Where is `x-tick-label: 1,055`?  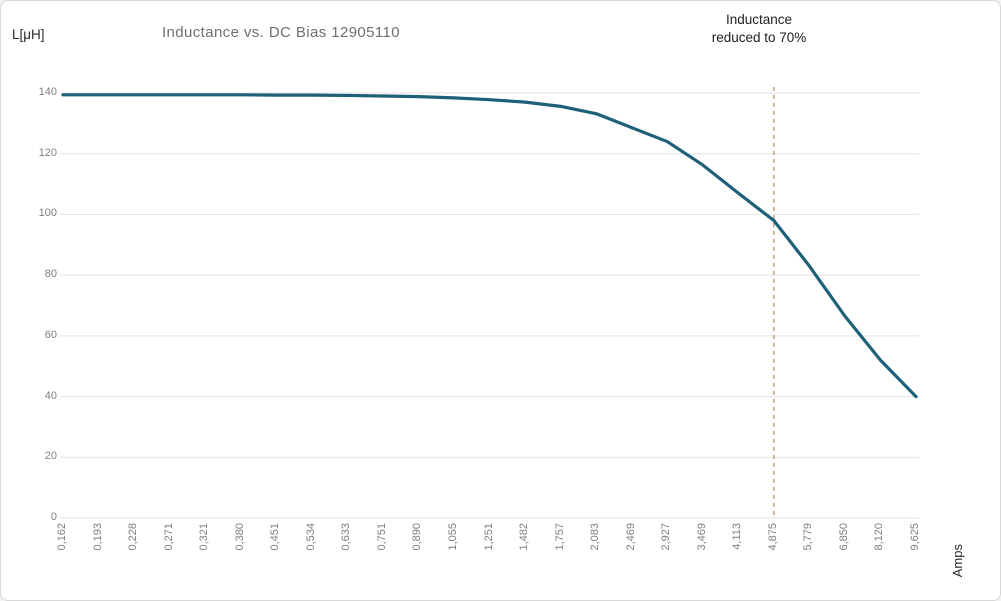 x-tick-label: 1,055 is located at coordinates (452, 537).